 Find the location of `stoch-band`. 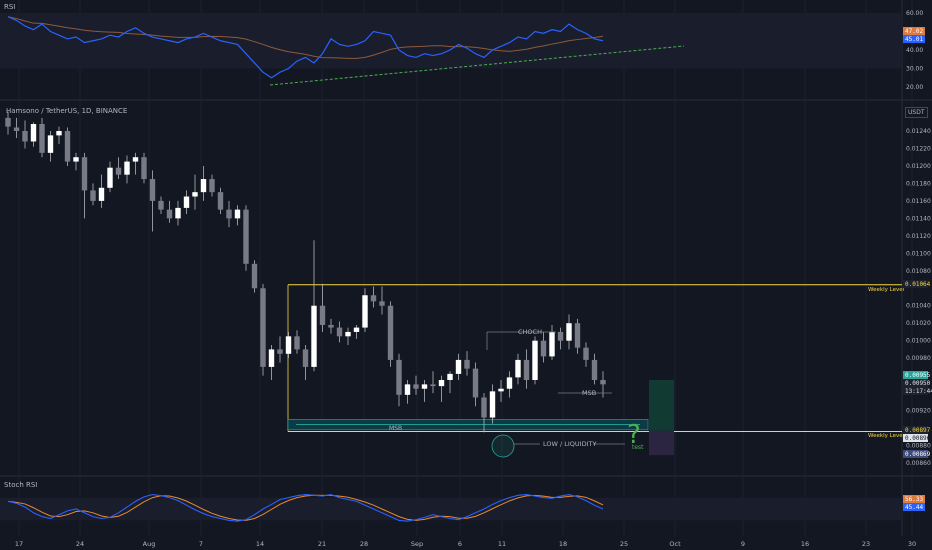

stoch-band is located at coordinates (451, 509).